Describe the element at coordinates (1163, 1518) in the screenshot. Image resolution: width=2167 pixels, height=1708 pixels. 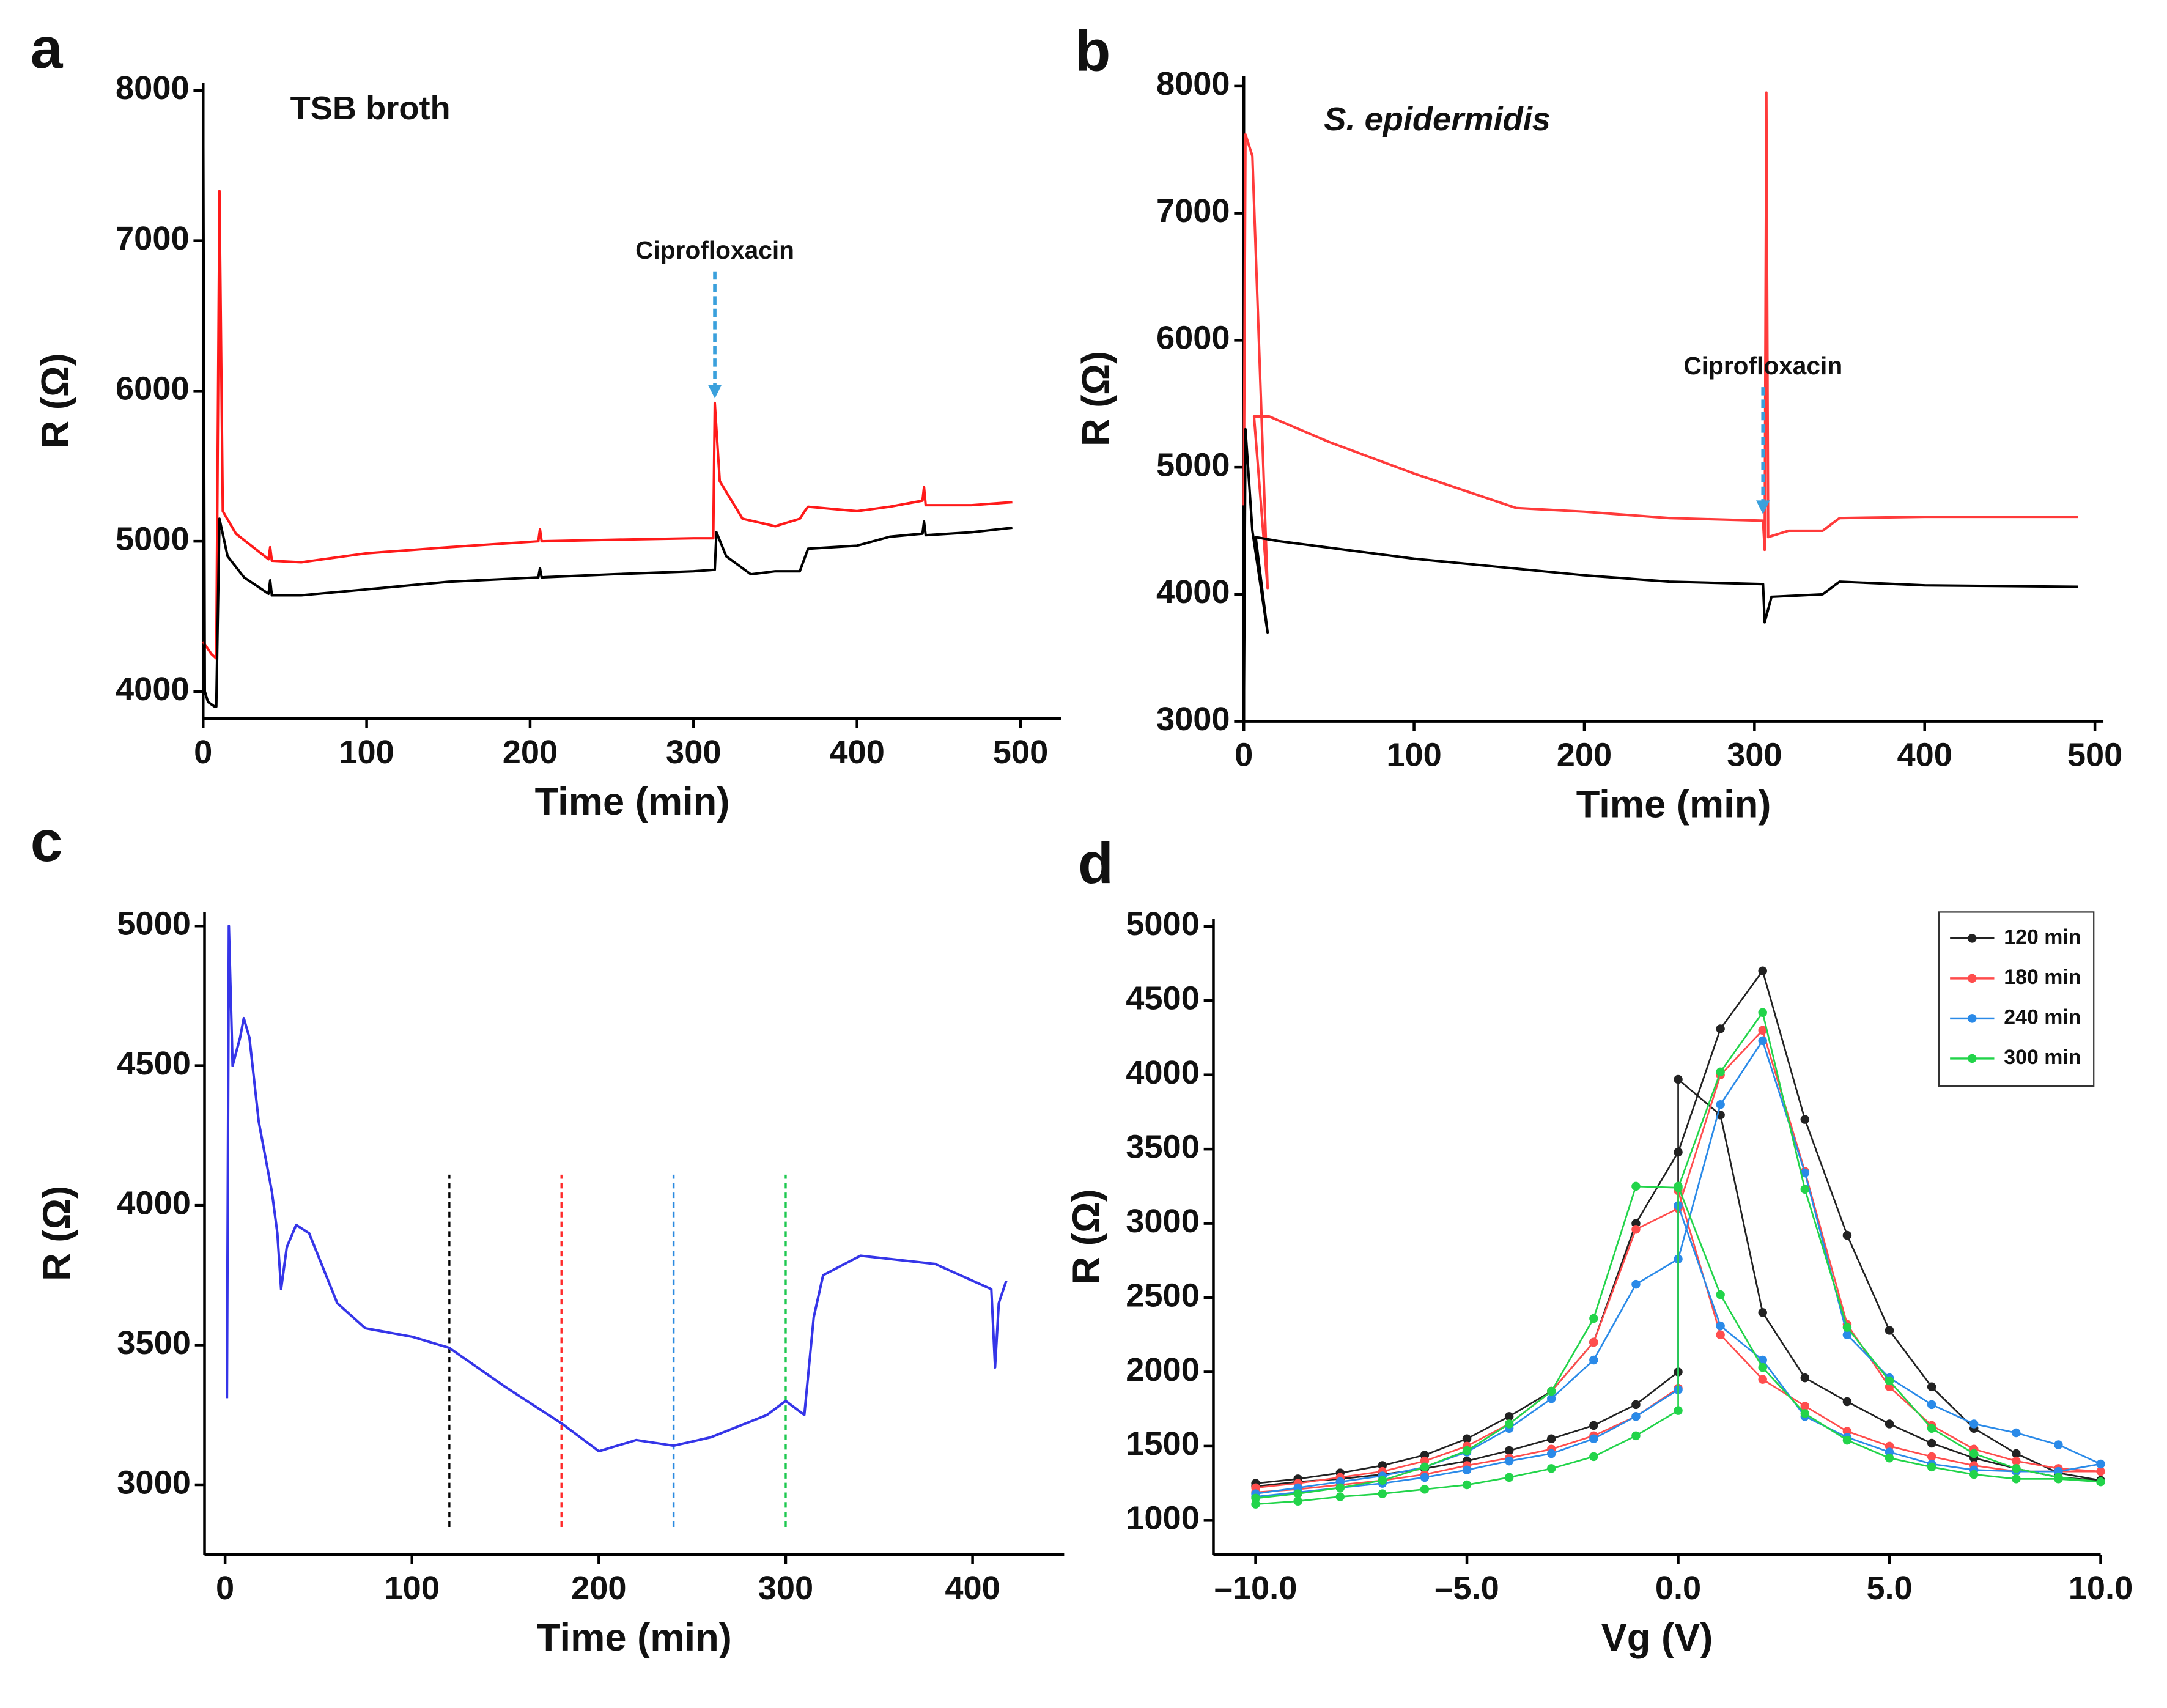
I see `y-tick-label: 1000` at that location.